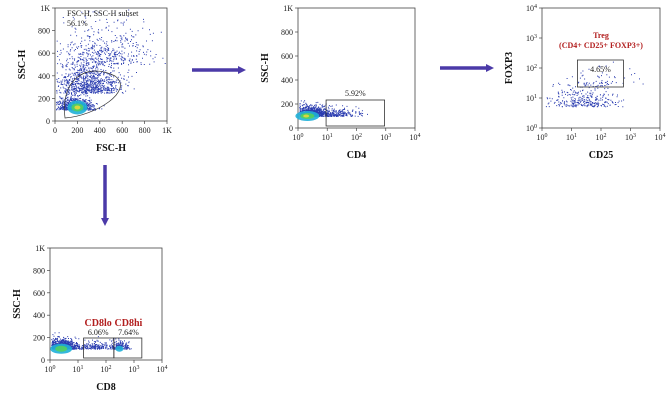  I want to click on y-tick-label: 10⁴, so click(531, 8).